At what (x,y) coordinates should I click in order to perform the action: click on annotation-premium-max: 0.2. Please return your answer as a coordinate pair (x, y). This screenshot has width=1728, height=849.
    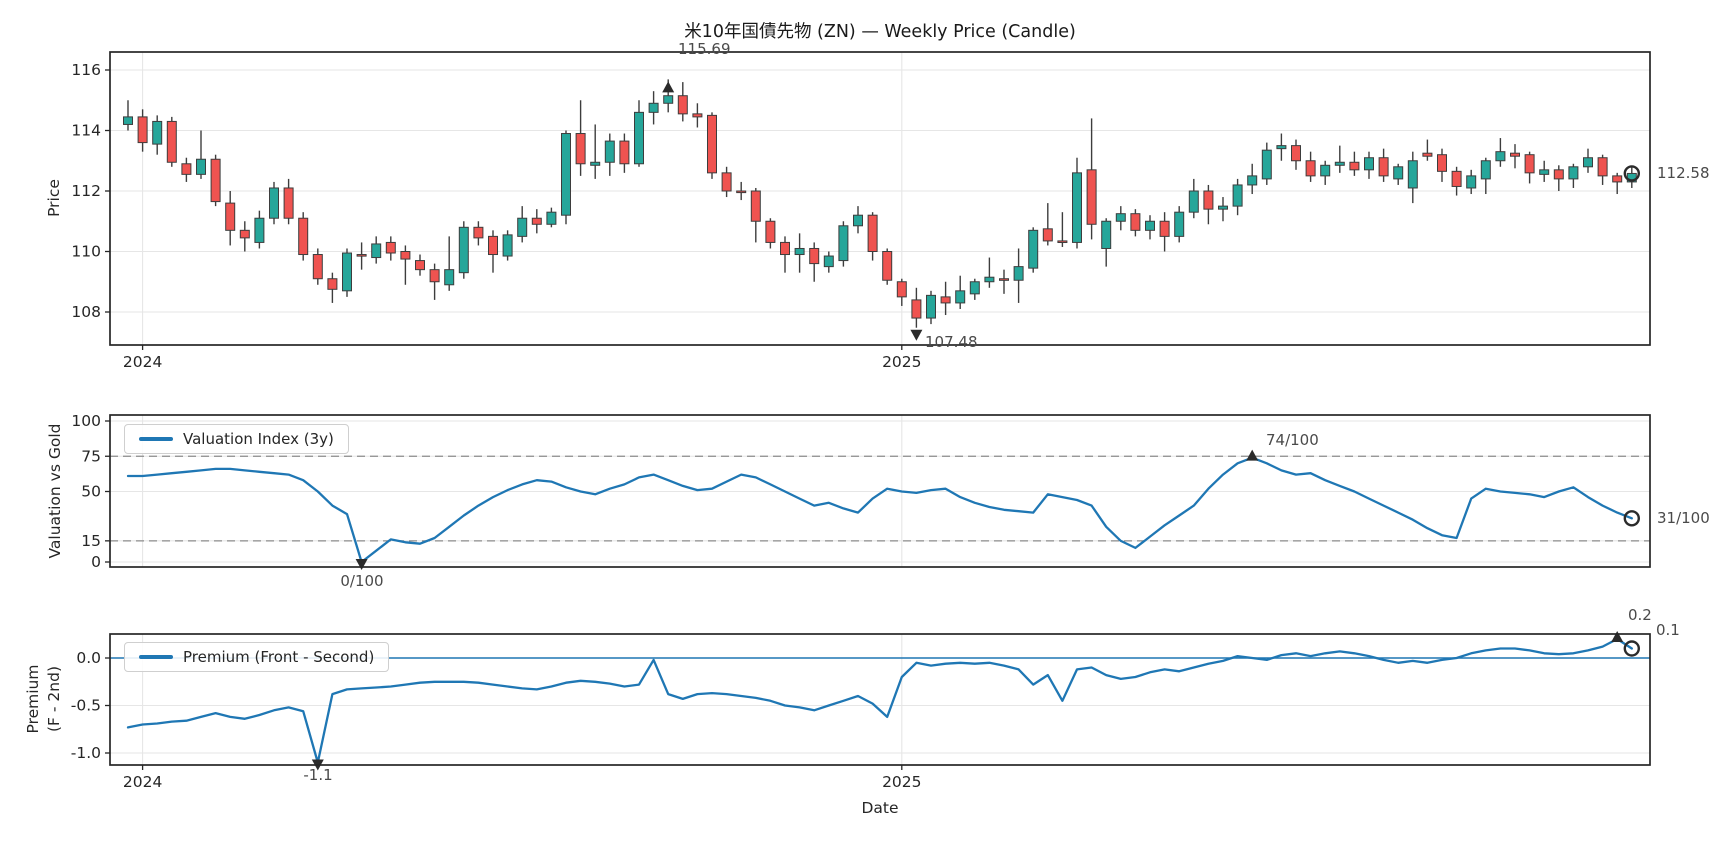
    Looking at the image, I should click on (1640, 615).